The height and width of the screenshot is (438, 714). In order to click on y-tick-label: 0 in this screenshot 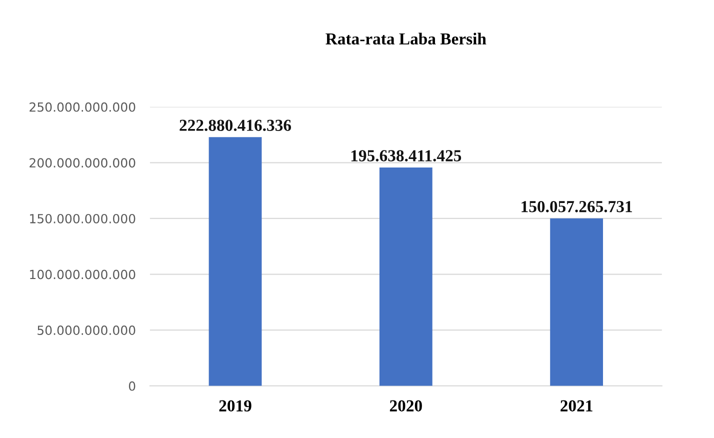, I will do `click(132, 386)`.